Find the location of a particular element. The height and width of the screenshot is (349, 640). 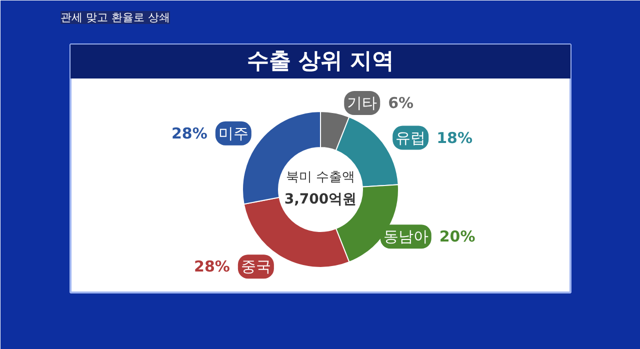

slice-label: 유럽 is located at coordinates (411, 137).